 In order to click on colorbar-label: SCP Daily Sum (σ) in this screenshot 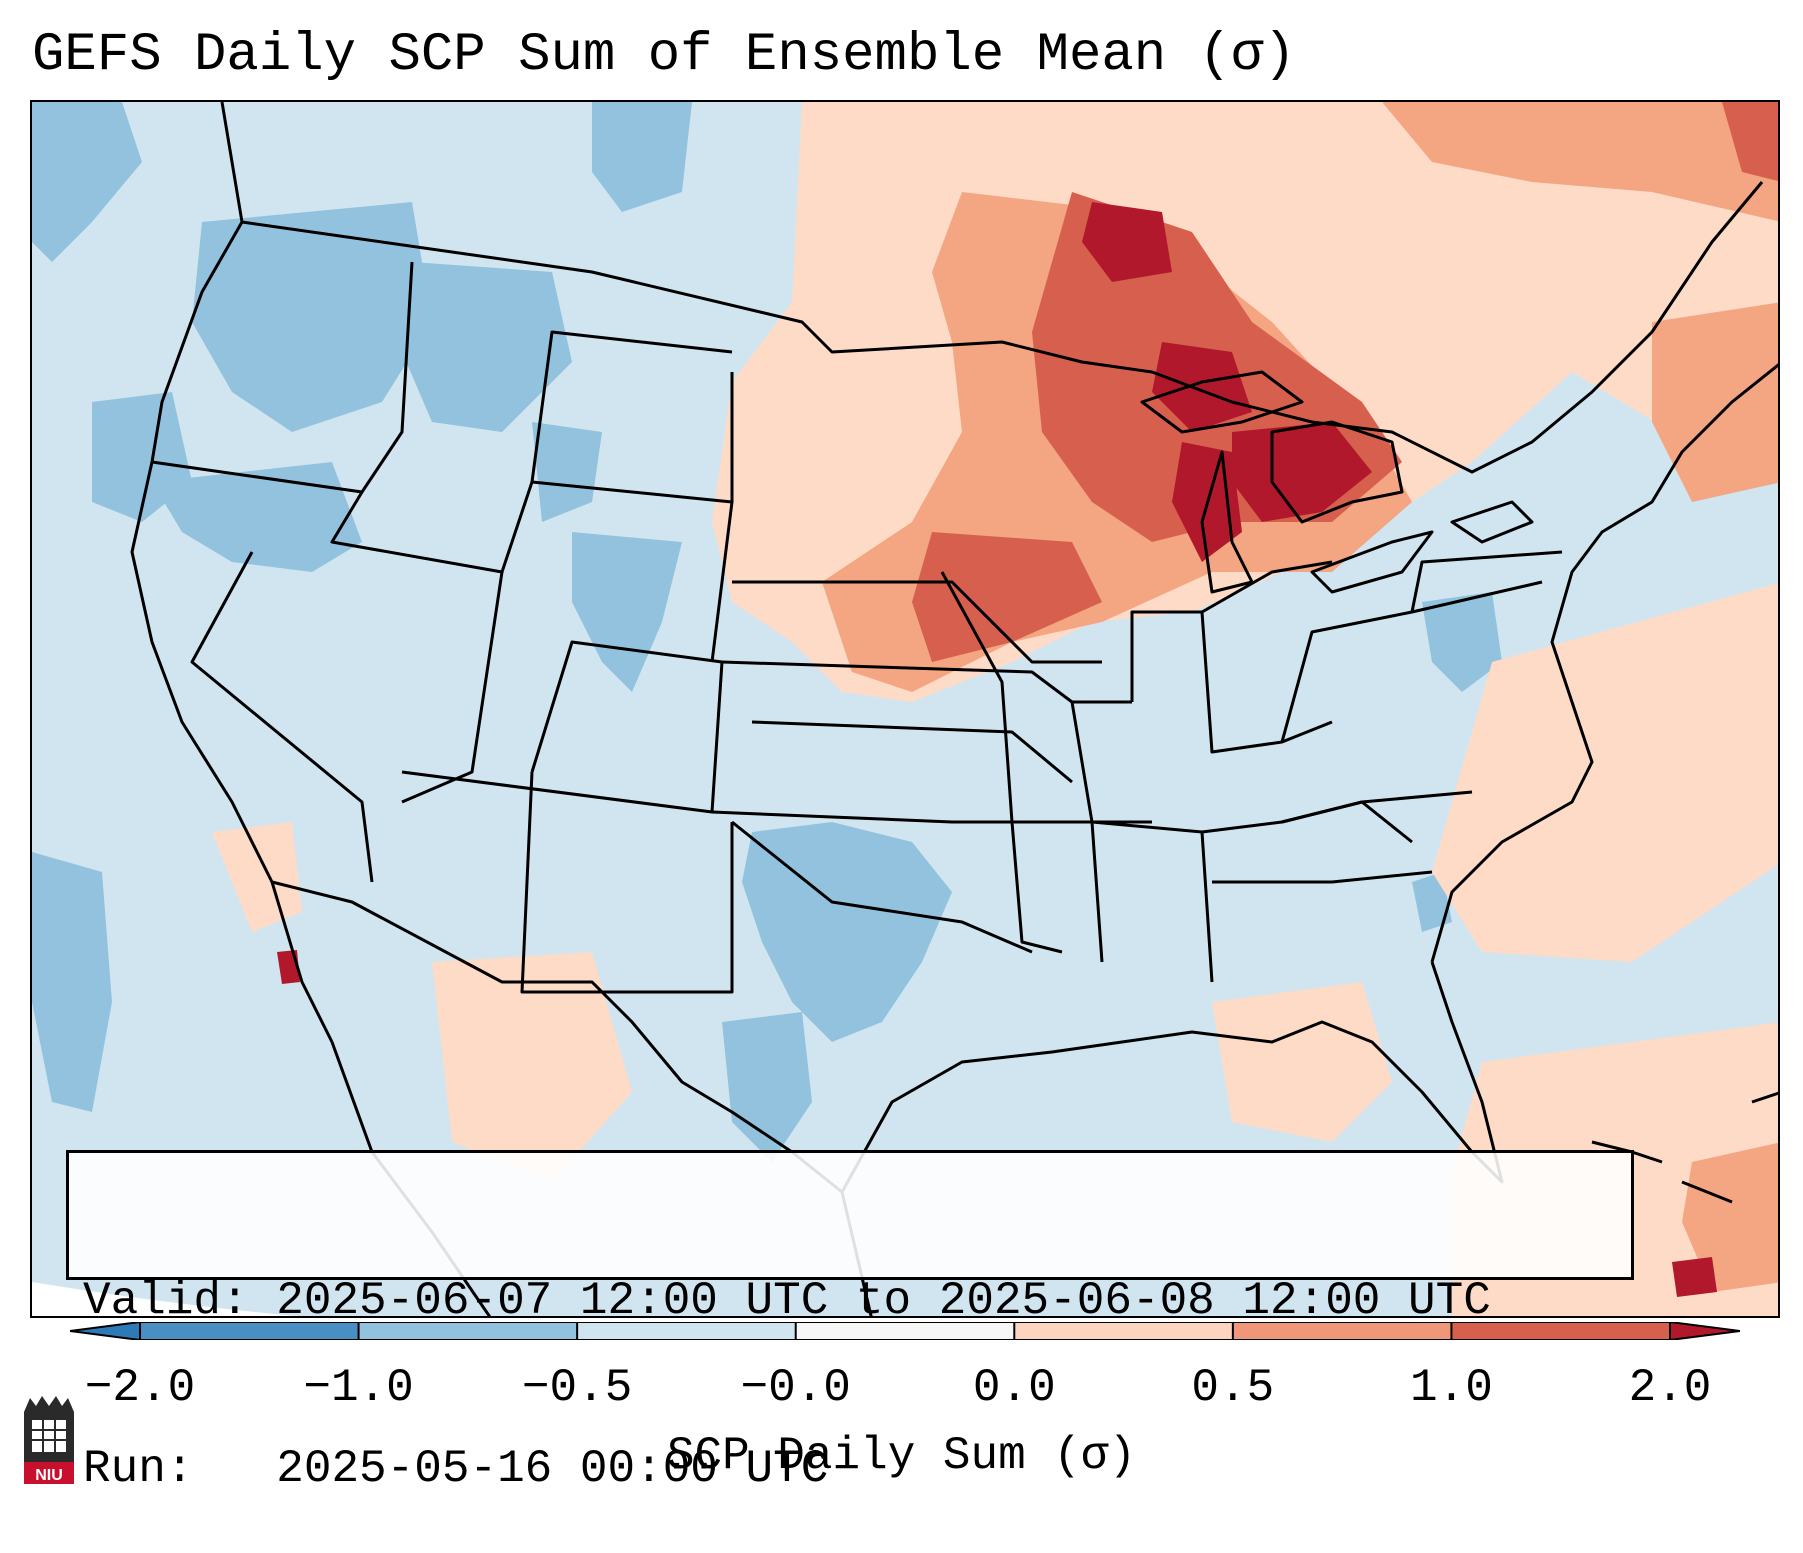, I will do `click(901, 1456)`.